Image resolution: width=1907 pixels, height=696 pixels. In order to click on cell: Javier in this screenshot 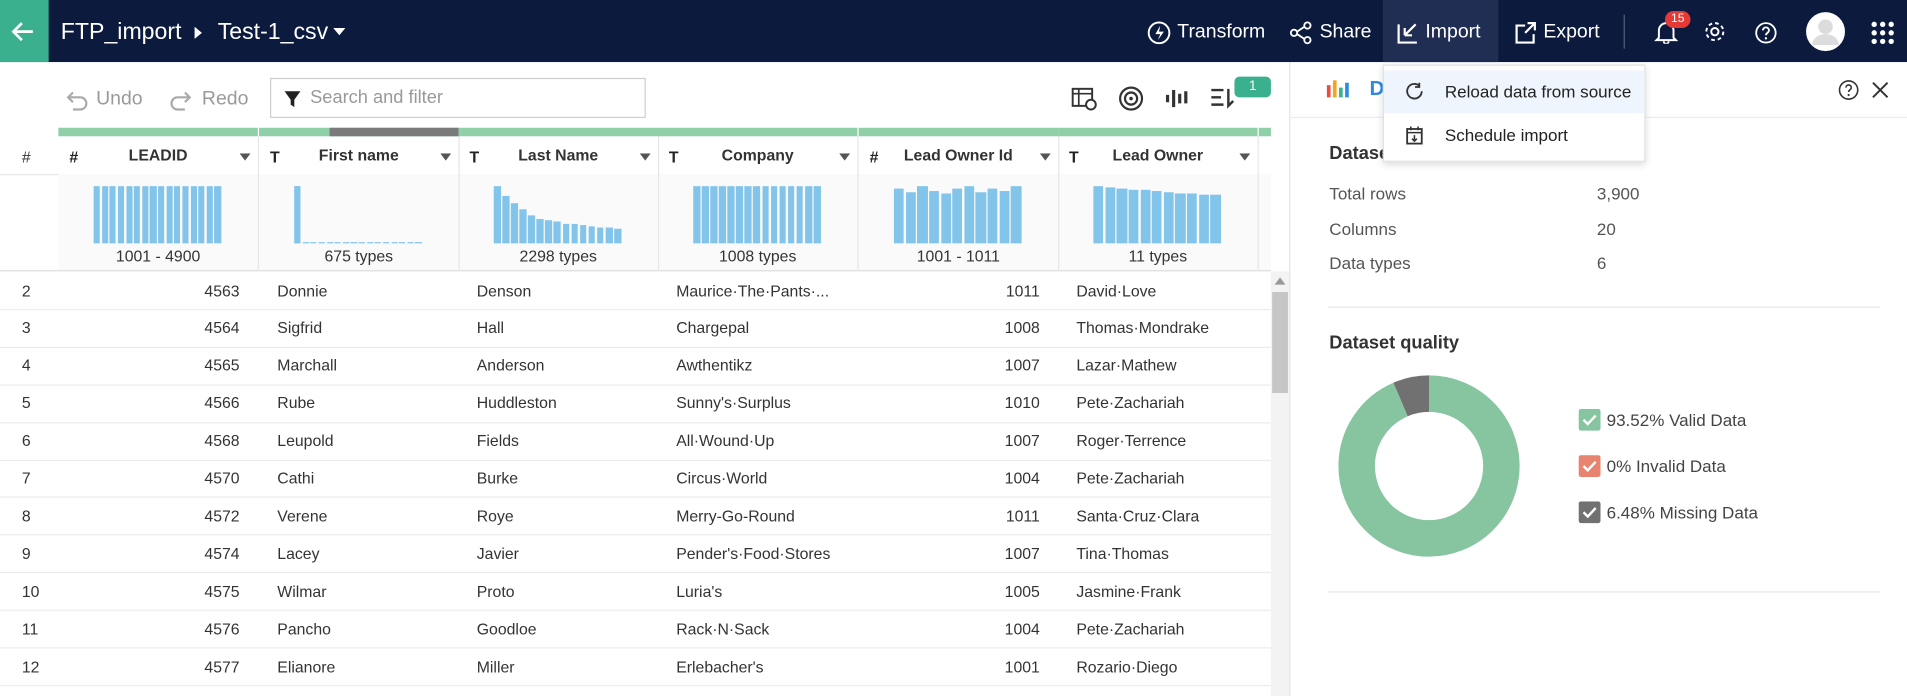, I will do `click(497, 553)`.